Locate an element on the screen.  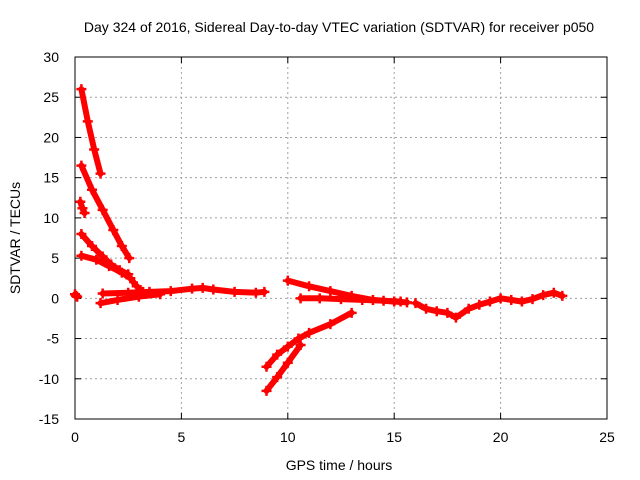
x-tick-label: 10 is located at coordinates (288, 437).